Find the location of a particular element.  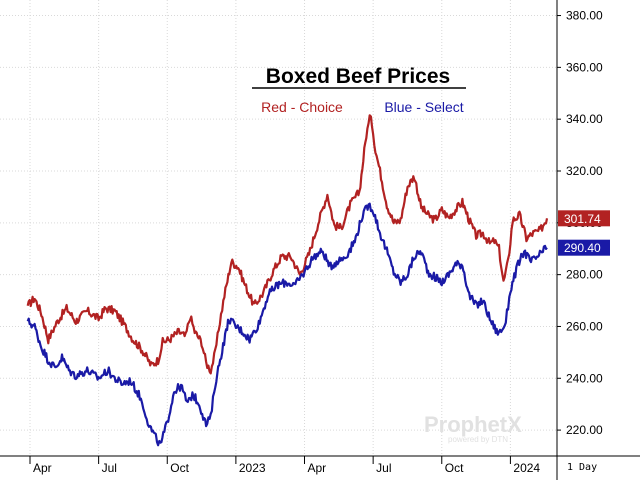

y-tick-label: 260.00 is located at coordinates (584, 326).